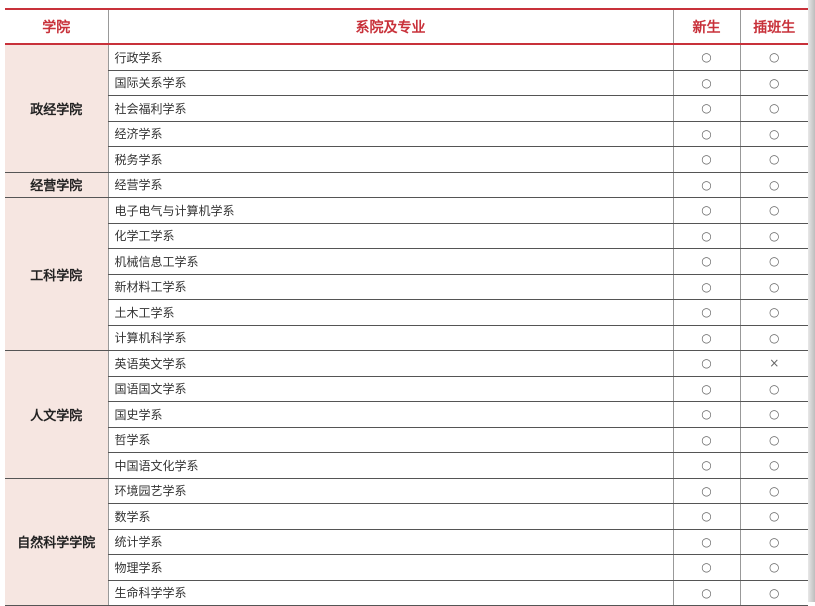  What do you see at coordinates (706, 26) in the screenshot?
I see `header-cell: 新生` at bounding box center [706, 26].